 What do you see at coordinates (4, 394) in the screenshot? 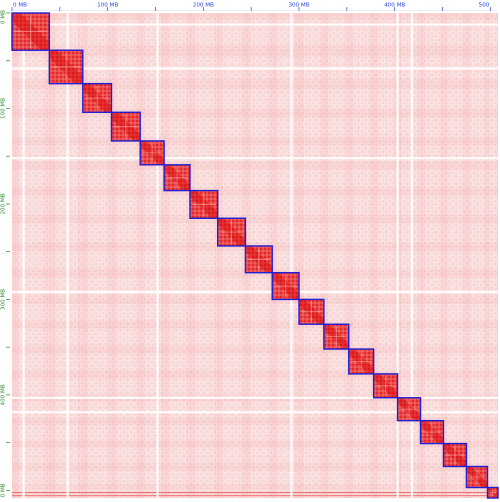
I see `y-tick-label: 400 MB` at bounding box center [4, 394].